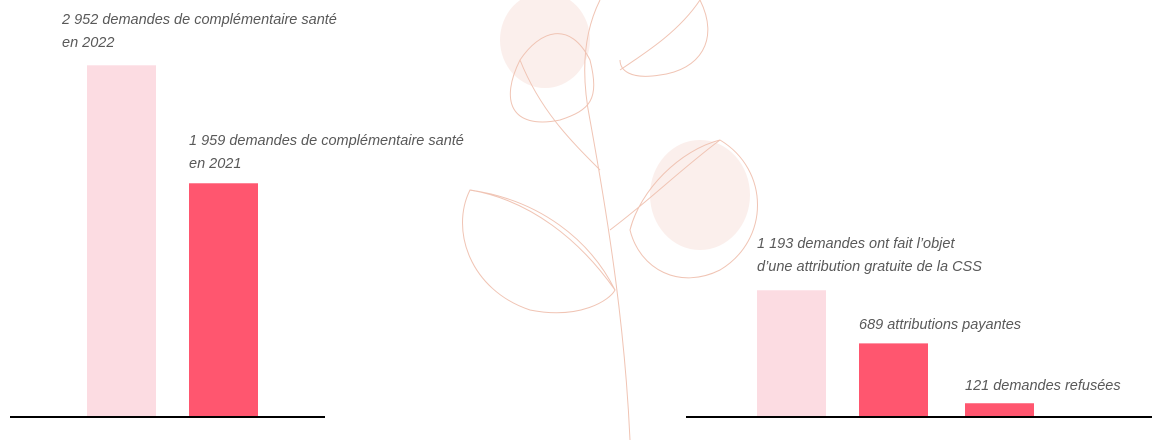  Describe the element at coordinates (869, 267) in the screenshot. I see `bar-label: d’une attribution gratuite de la CSS` at that location.